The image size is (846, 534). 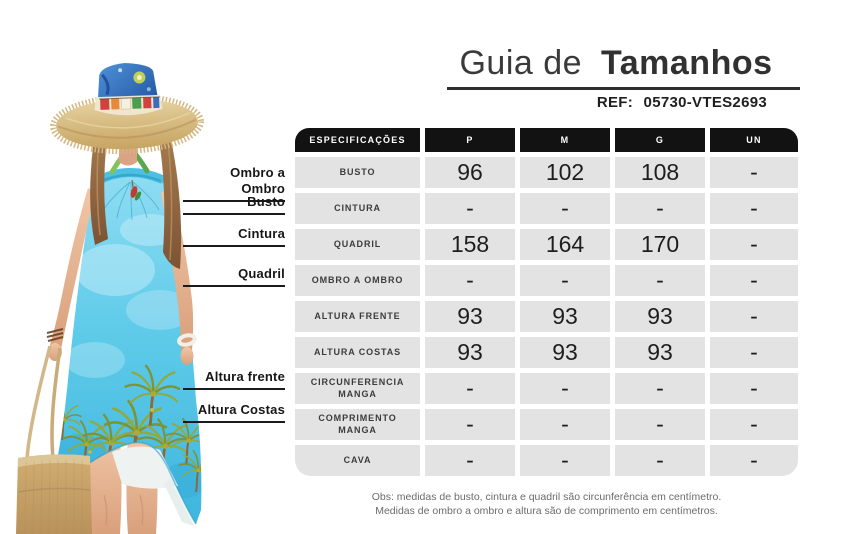 What do you see at coordinates (266, 201) in the screenshot?
I see `measure-label: Busto` at bounding box center [266, 201].